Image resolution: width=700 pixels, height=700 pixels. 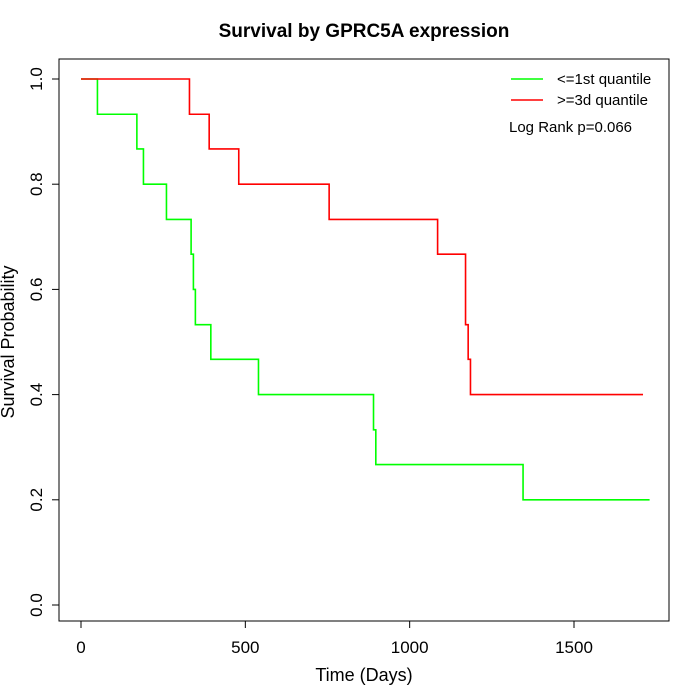 I want to click on y-tick-label: 0.0, so click(x=36, y=605).